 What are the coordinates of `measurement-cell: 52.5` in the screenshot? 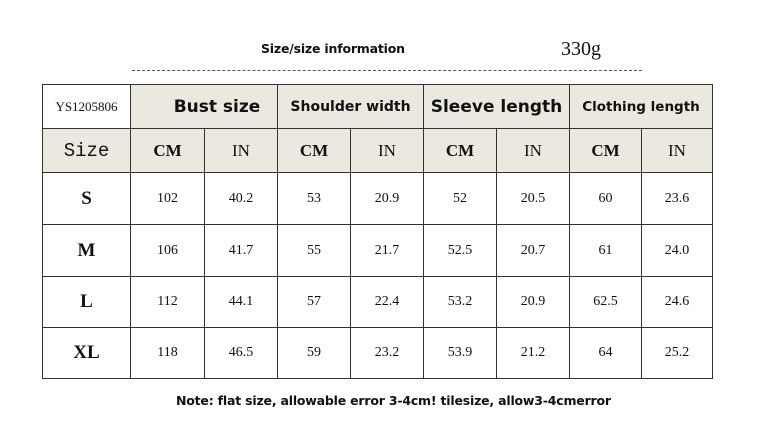 It's located at (460, 250).